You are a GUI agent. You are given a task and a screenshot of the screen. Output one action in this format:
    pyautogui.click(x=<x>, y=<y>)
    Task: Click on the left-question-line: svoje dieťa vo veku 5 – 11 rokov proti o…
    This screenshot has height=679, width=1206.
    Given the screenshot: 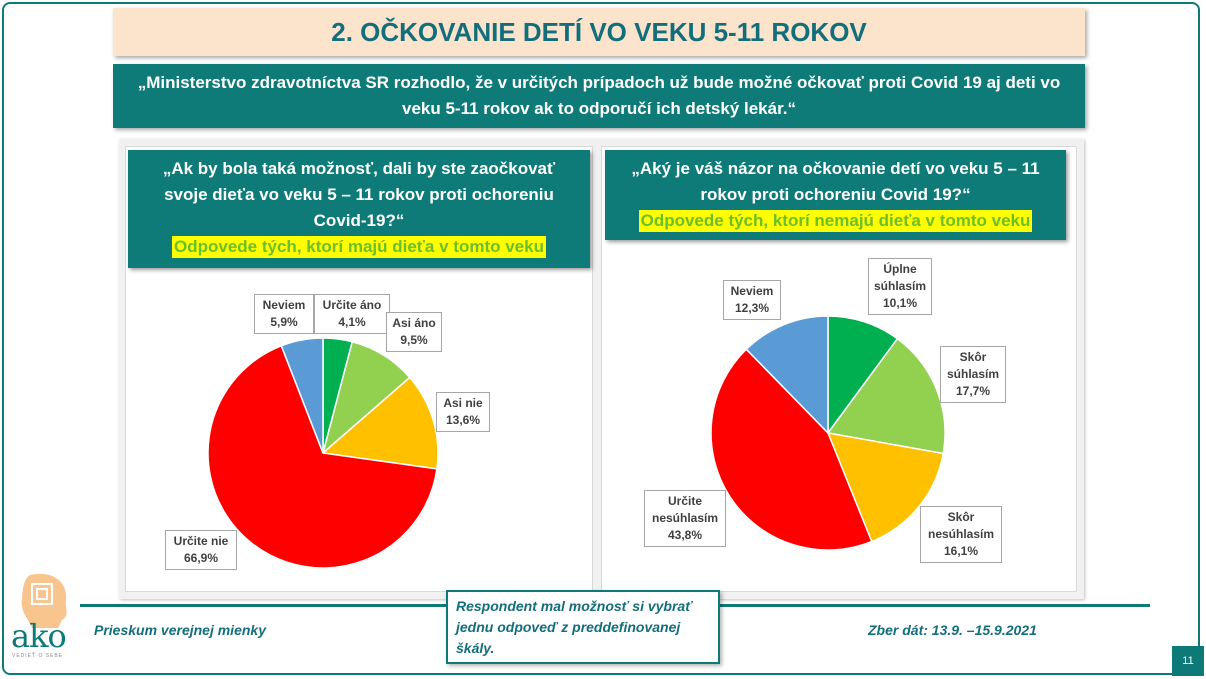 What is the action you would take?
    pyautogui.click(x=359, y=194)
    